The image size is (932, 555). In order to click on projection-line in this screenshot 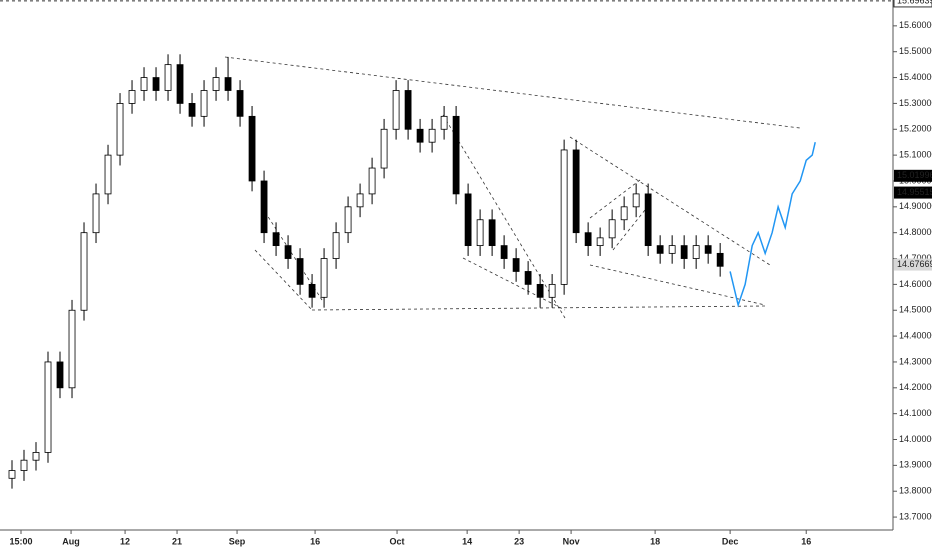, I will do `click(772, 225)`.